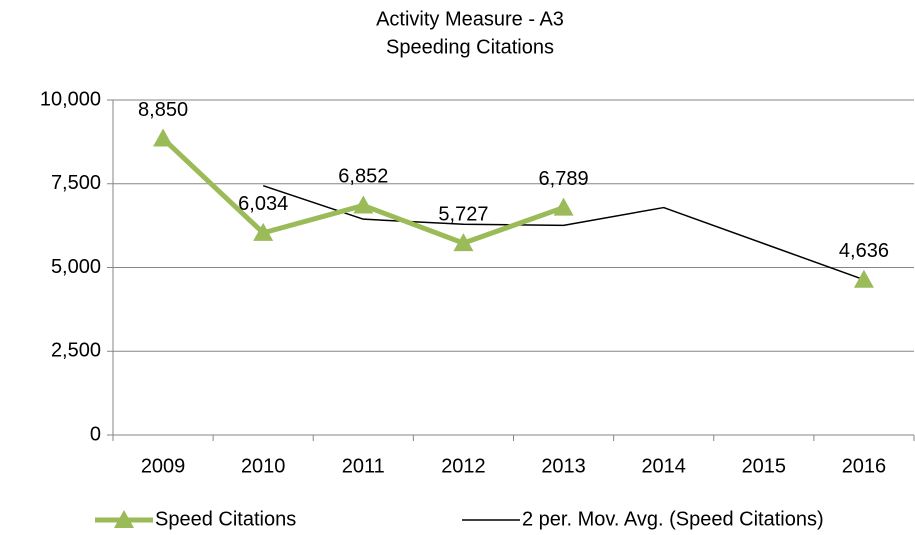 The image size is (915, 535). Describe the element at coordinates (95, 434) in the screenshot. I see `y-tick-label: 0` at that location.